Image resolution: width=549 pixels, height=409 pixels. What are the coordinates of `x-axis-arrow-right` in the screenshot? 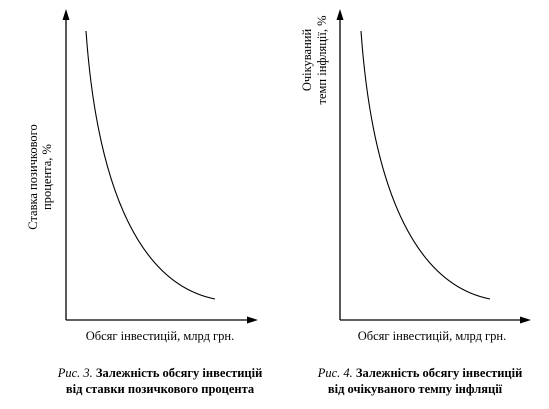 It's located at (525, 320).